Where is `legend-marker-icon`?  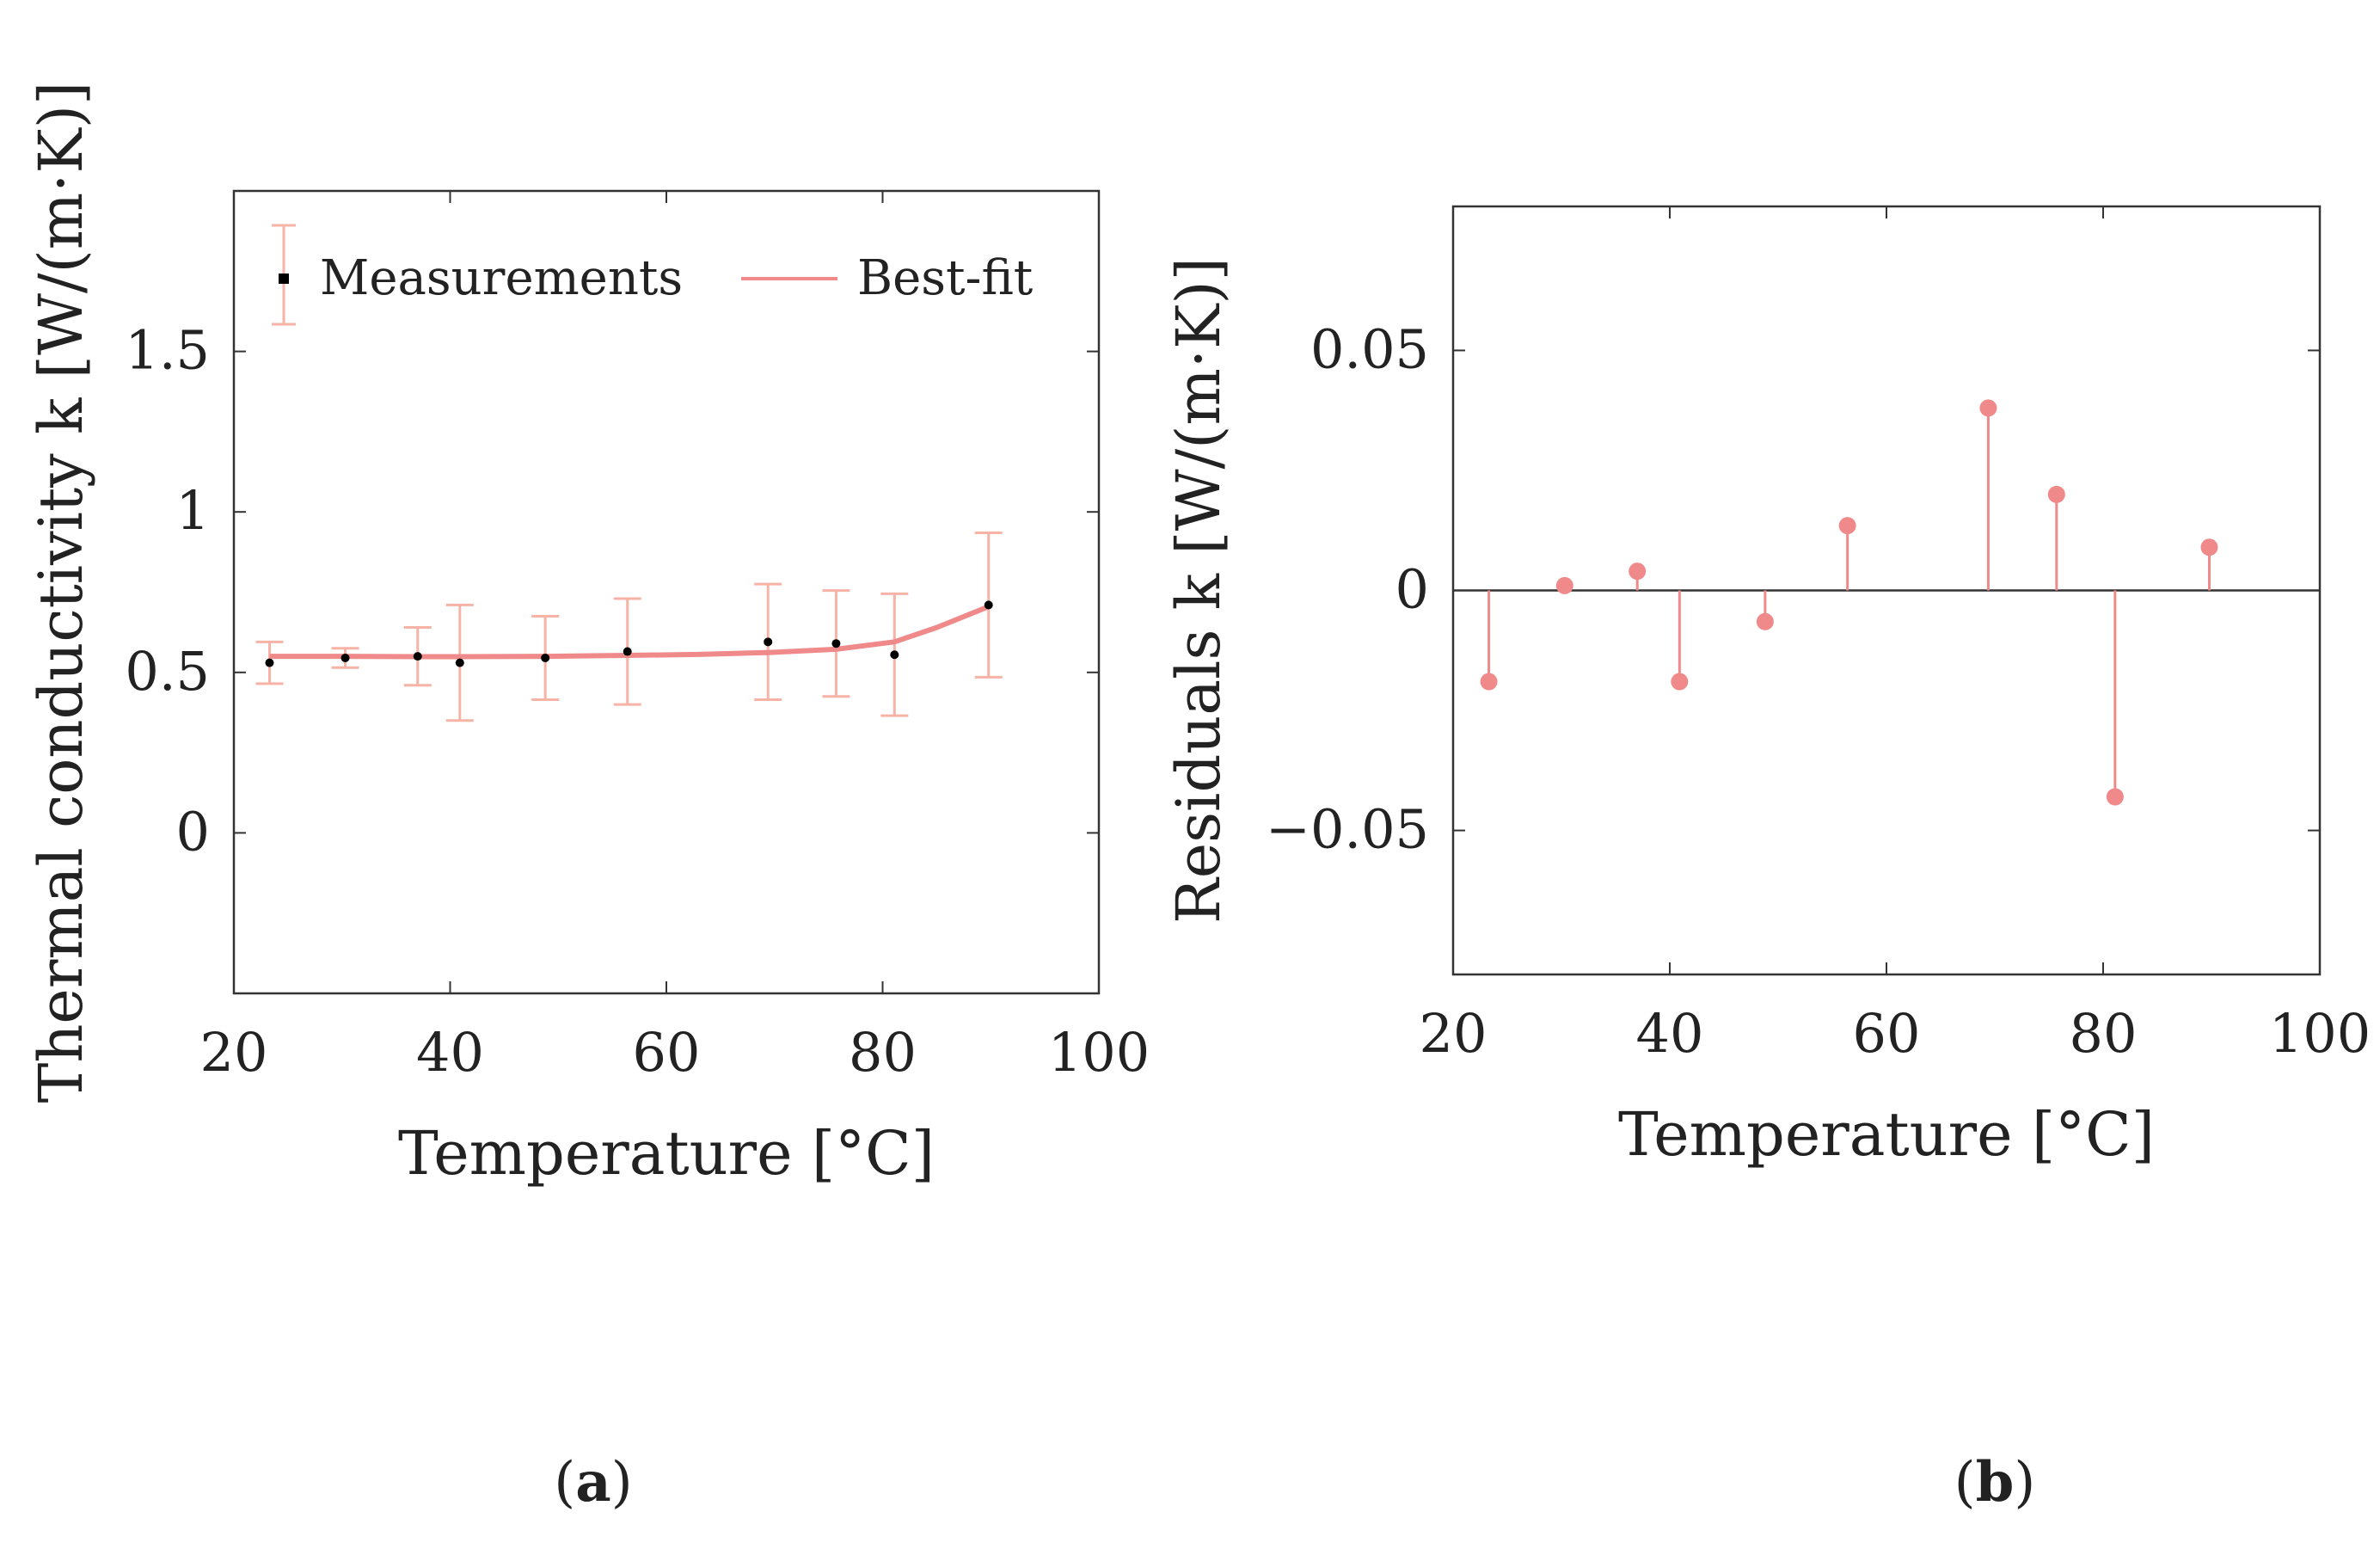 legend-marker-icon is located at coordinates (284, 279).